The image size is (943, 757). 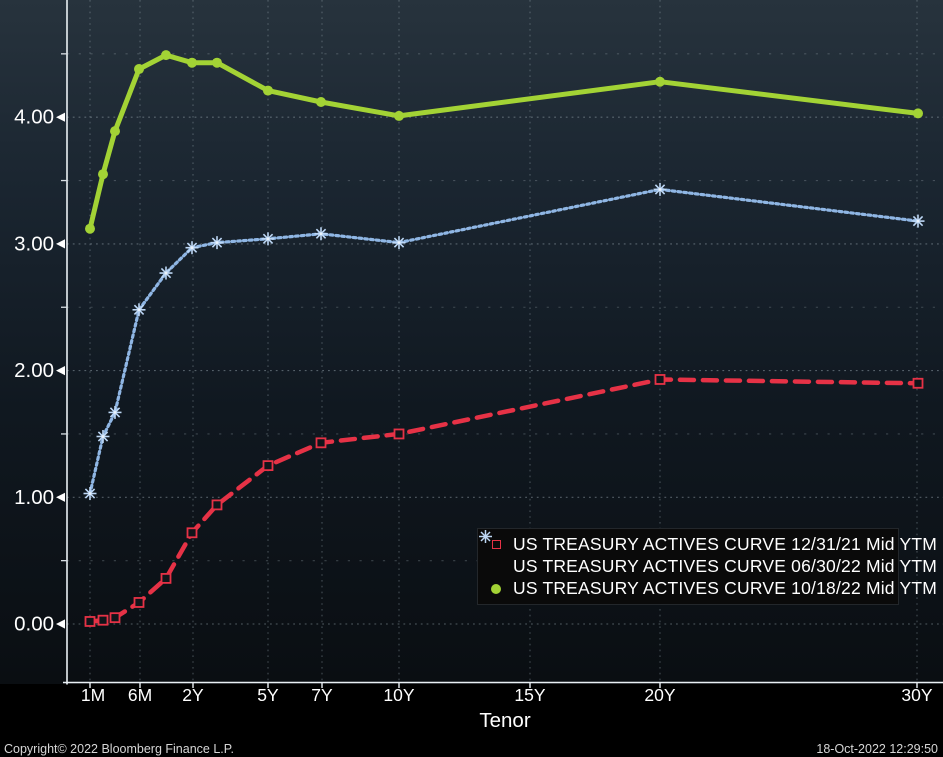 I want to click on bottom-bar, so click(x=471, y=720).